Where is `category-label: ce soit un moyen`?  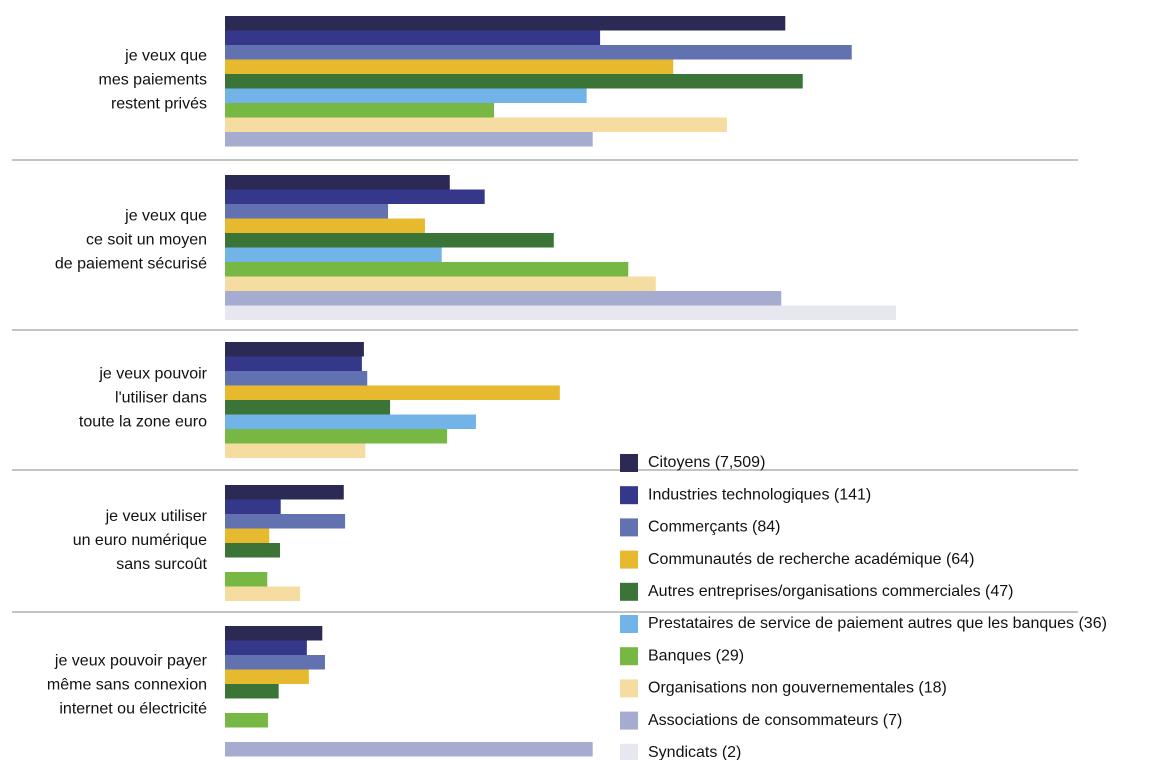
category-label: ce soit un moyen is located at coordinates (146, 239).